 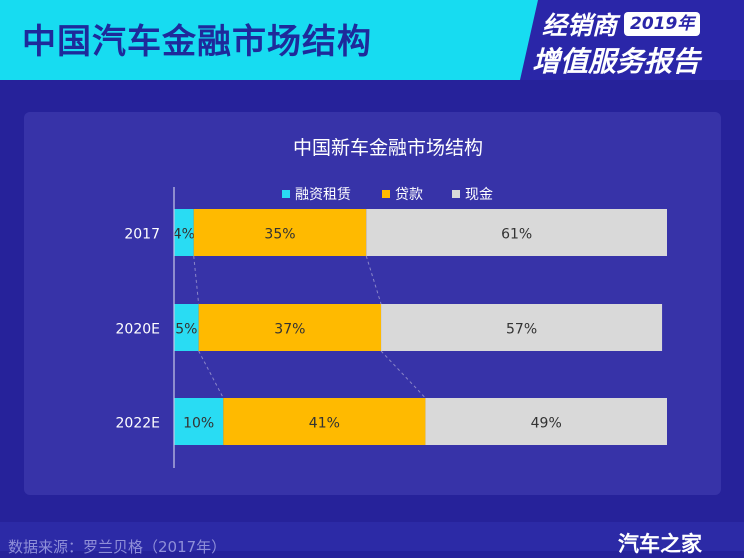 I want to click on legend-label-2: 现金, so click(x=479, y=195).